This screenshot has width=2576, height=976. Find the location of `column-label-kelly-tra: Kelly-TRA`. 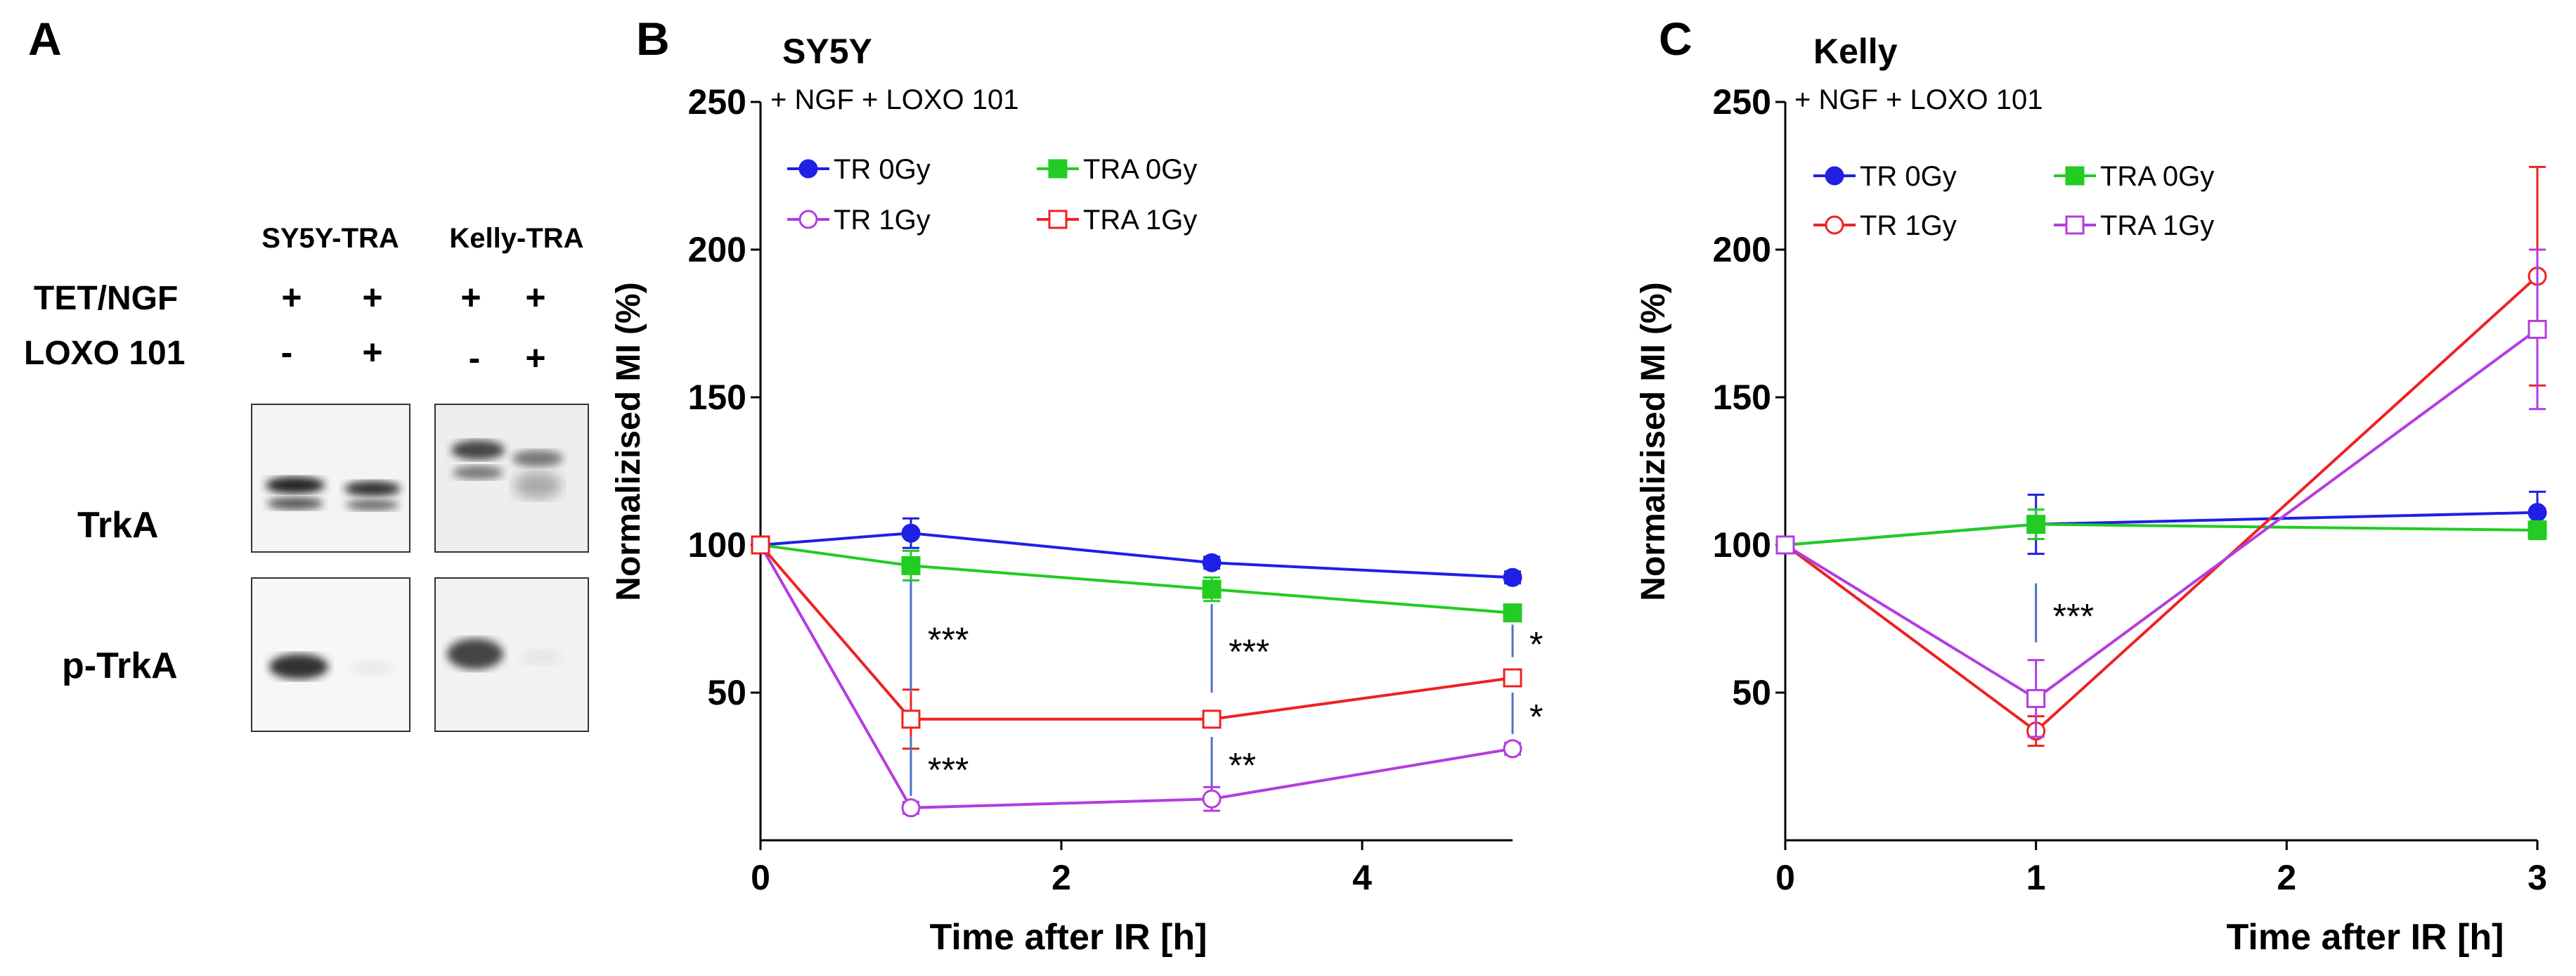

column-label-kelly-tra: Kelly-TRA is located at coordinates (516, 238).